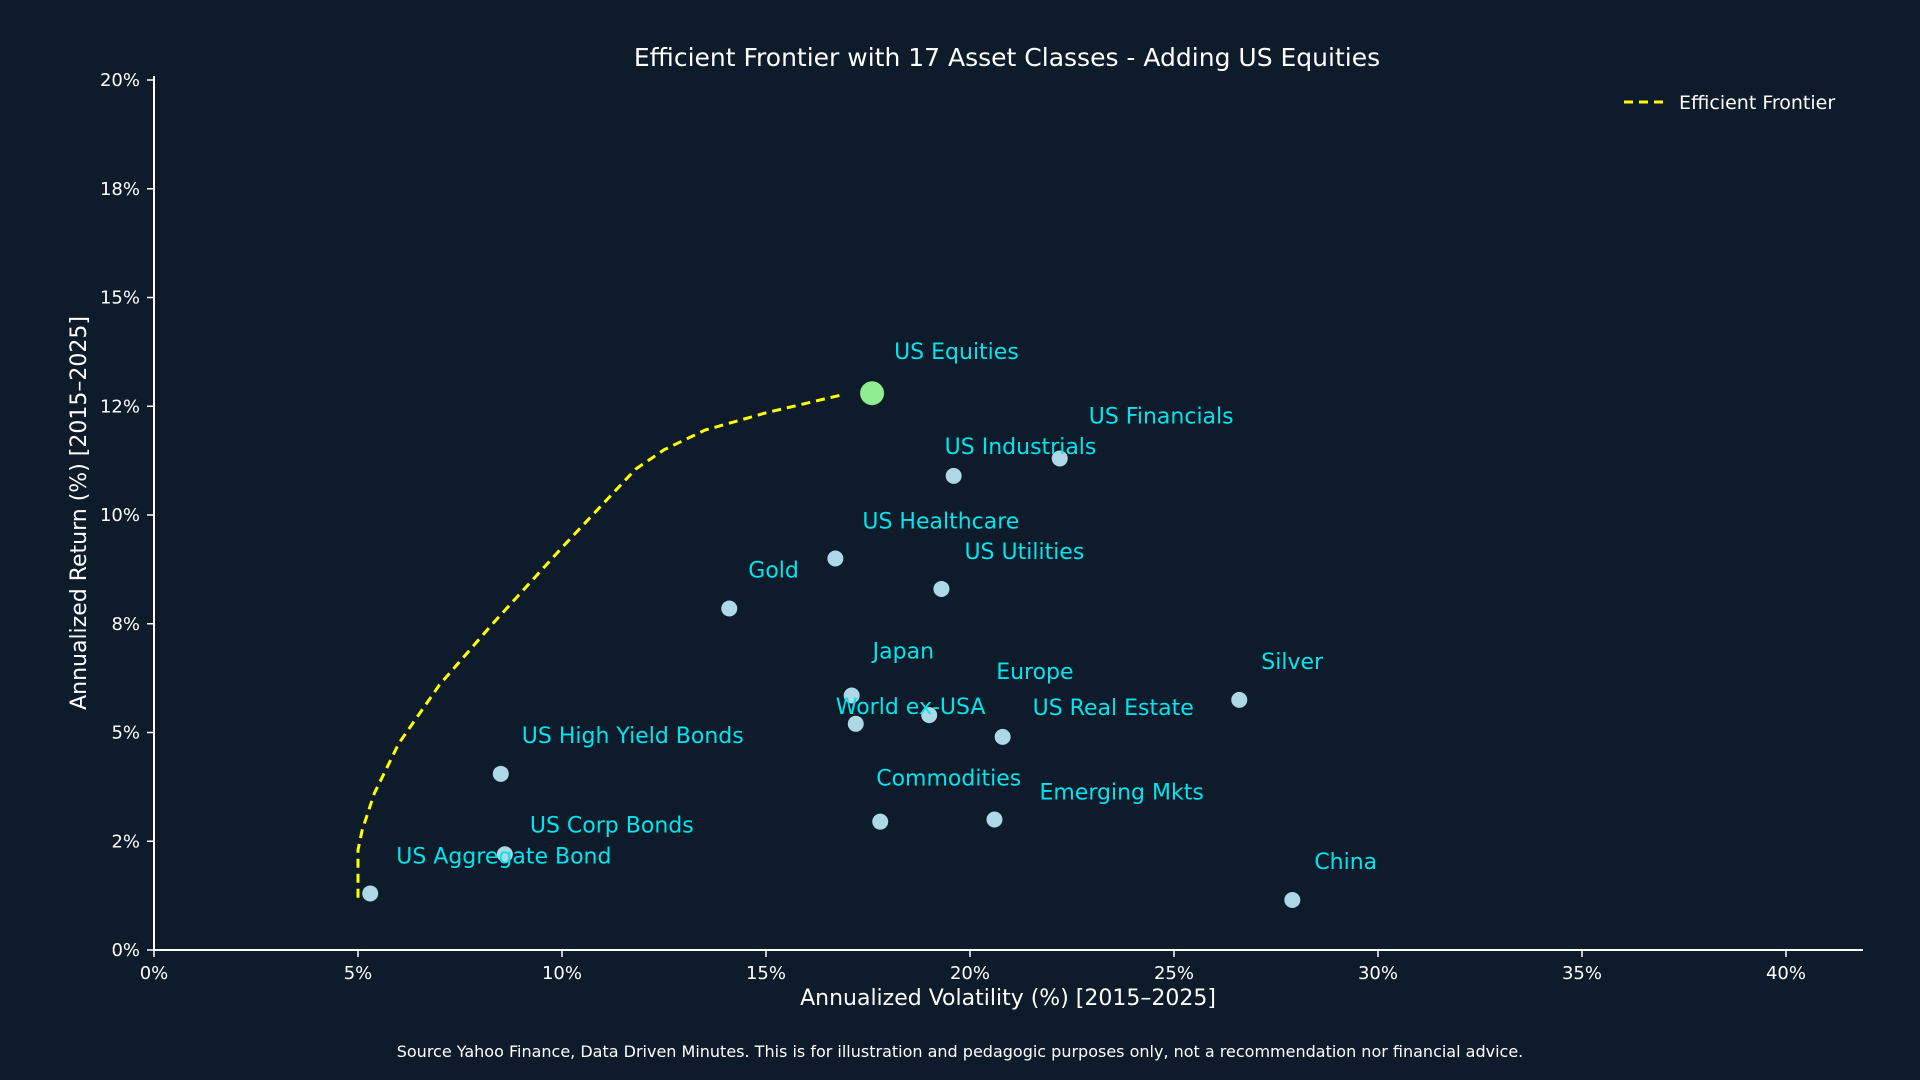  What do you see at coordinates (1021, 447) in the screenshot?
I see `label-us-industrials: US Industrials` at bounding box center [1021, 447].